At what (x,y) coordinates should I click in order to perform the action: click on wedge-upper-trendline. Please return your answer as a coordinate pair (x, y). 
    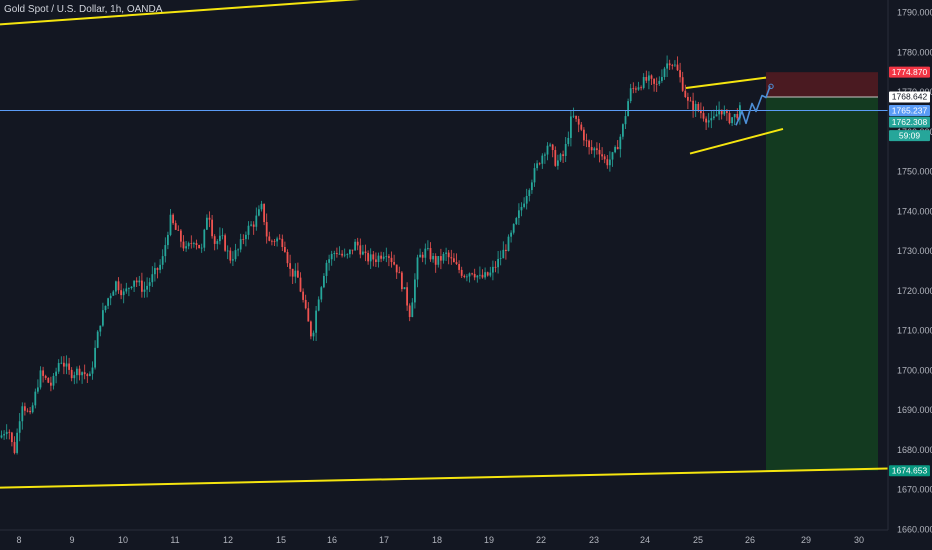
    Looking at the image, I should click on (726, 82).